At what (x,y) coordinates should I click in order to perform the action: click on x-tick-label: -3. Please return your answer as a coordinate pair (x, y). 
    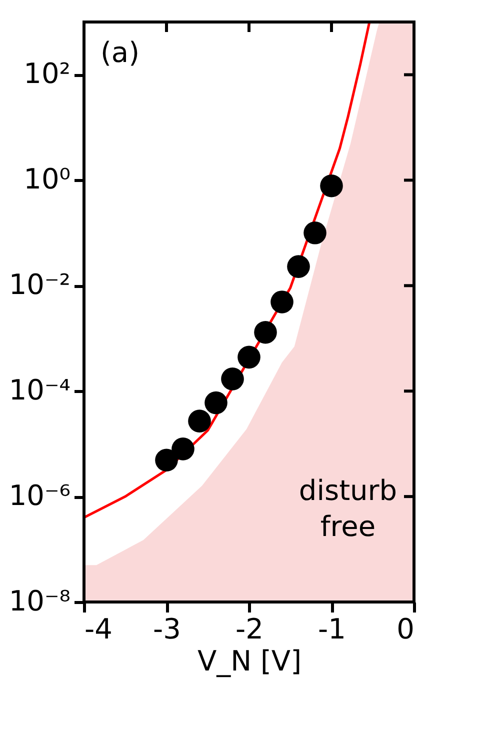
    Looking at the image, I should click on (167, 629).